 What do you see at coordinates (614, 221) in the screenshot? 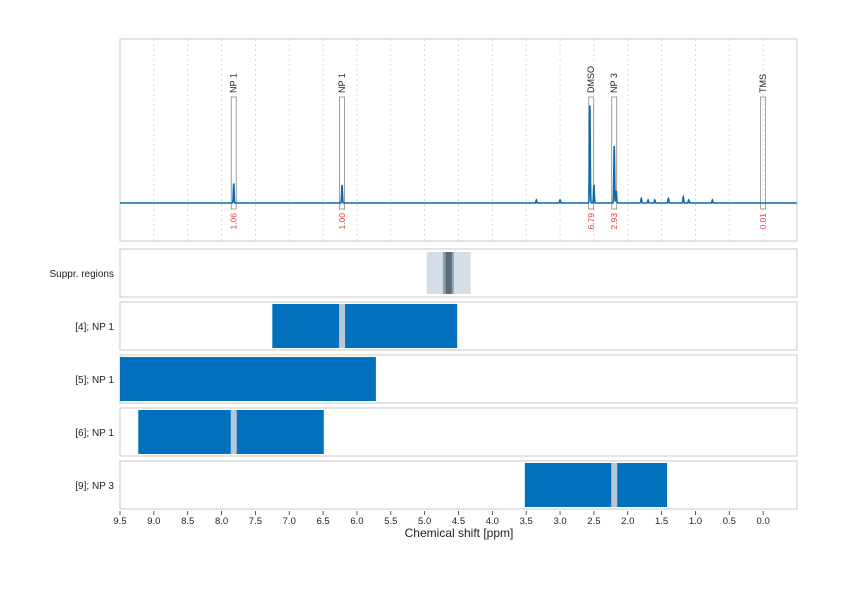
I see `integral-value: 2.93` at bounding box center [614, 221].